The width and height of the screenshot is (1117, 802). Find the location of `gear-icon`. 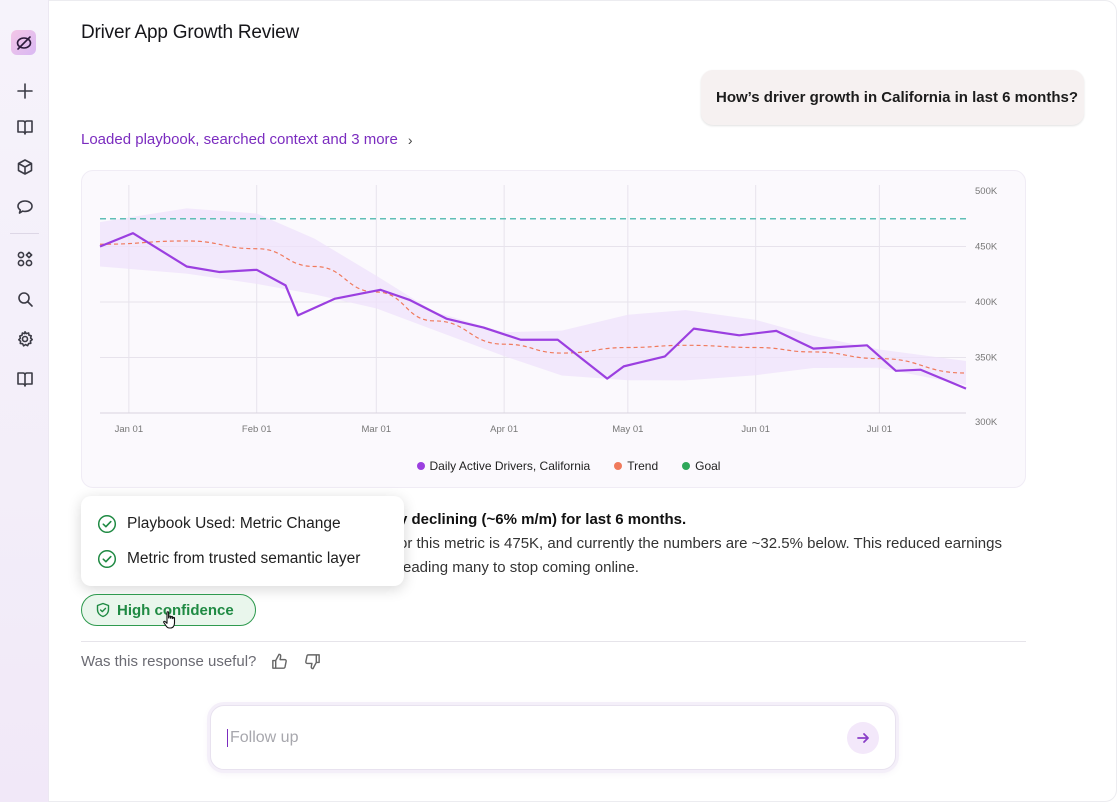

gear-icon is located at coordinates (25, 339).